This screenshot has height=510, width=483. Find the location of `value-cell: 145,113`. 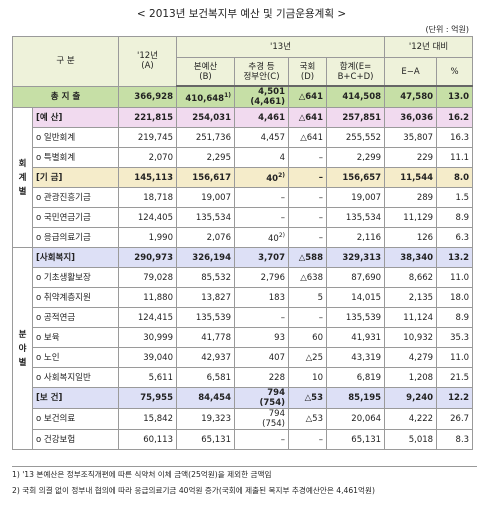

value-cell: 145,113 is located at coordinates (147, 177).